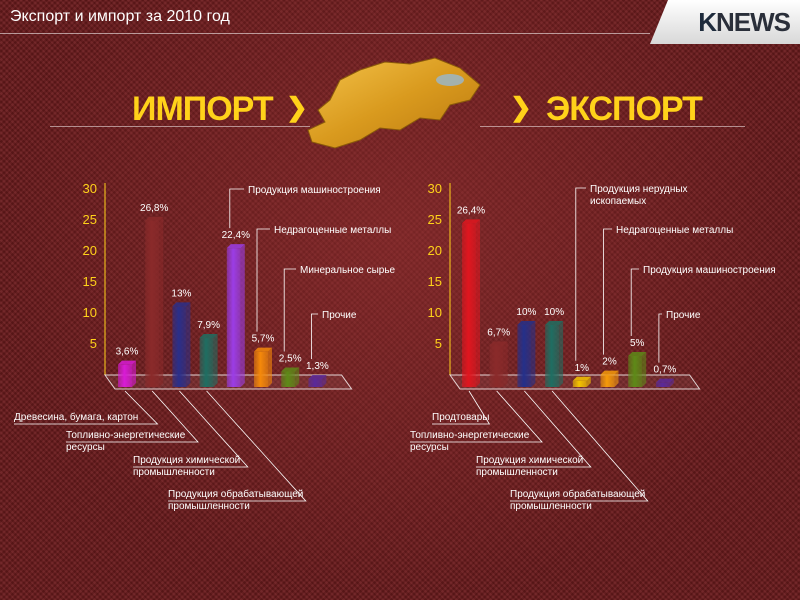 Image resolution: width=800 pixels, height=600 pixels. What do you see at coordinates (120, 16) in the screenshot?
I see `page-title: Экспорт и импорт за 2010 год` at bounding box center [120, 16].